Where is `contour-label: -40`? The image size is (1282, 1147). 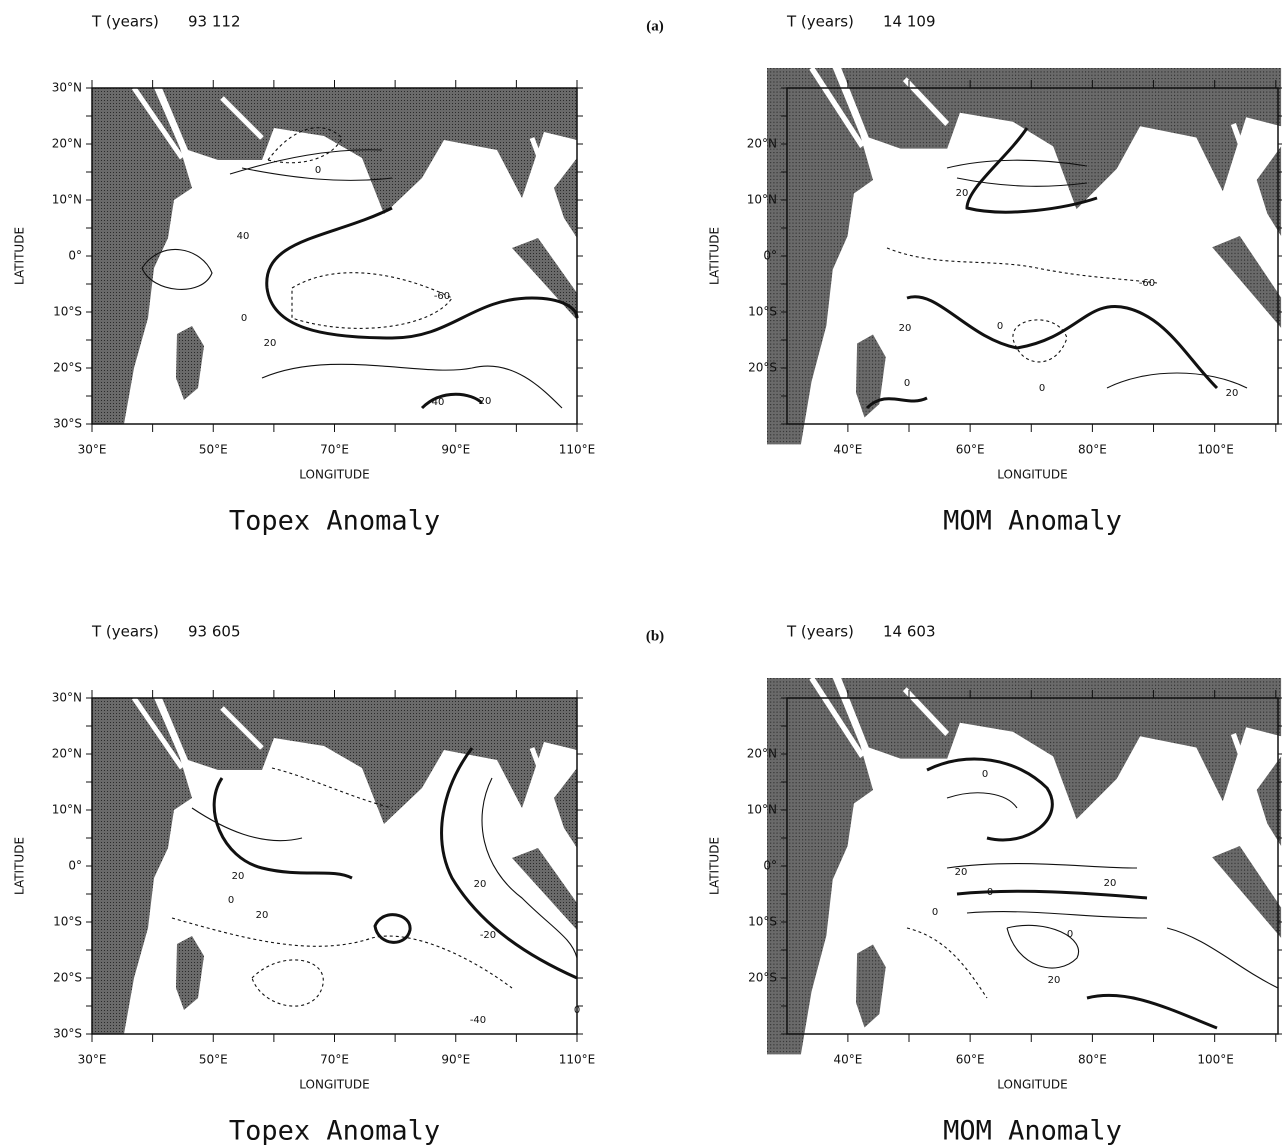
contour-label: -40 is located at coordinates (478, 1020).